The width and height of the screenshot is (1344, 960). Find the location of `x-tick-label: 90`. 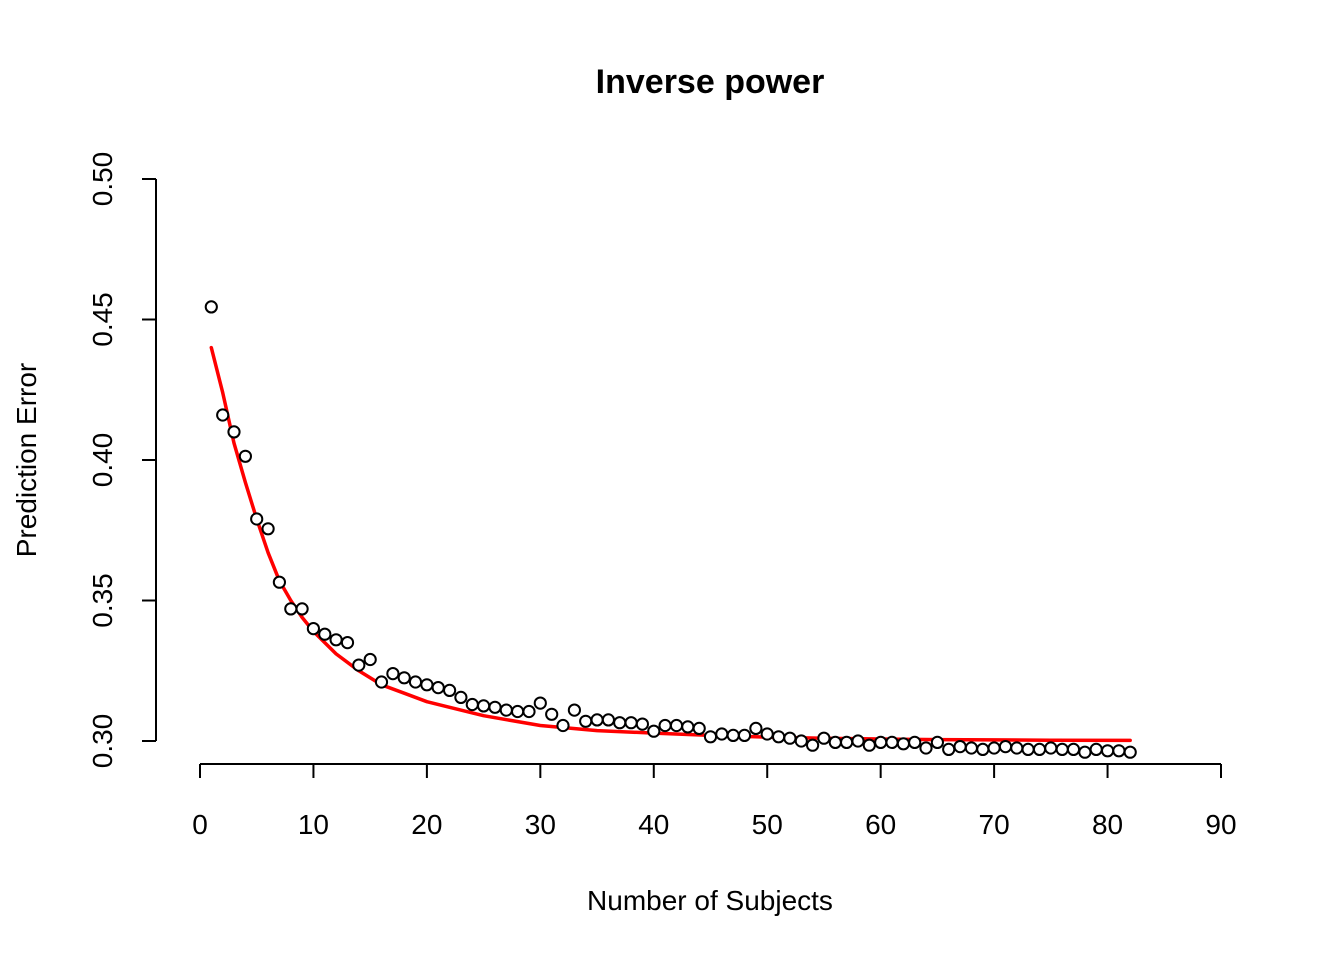

x-tick-label: 90 is located at coordinates (1220, 824).